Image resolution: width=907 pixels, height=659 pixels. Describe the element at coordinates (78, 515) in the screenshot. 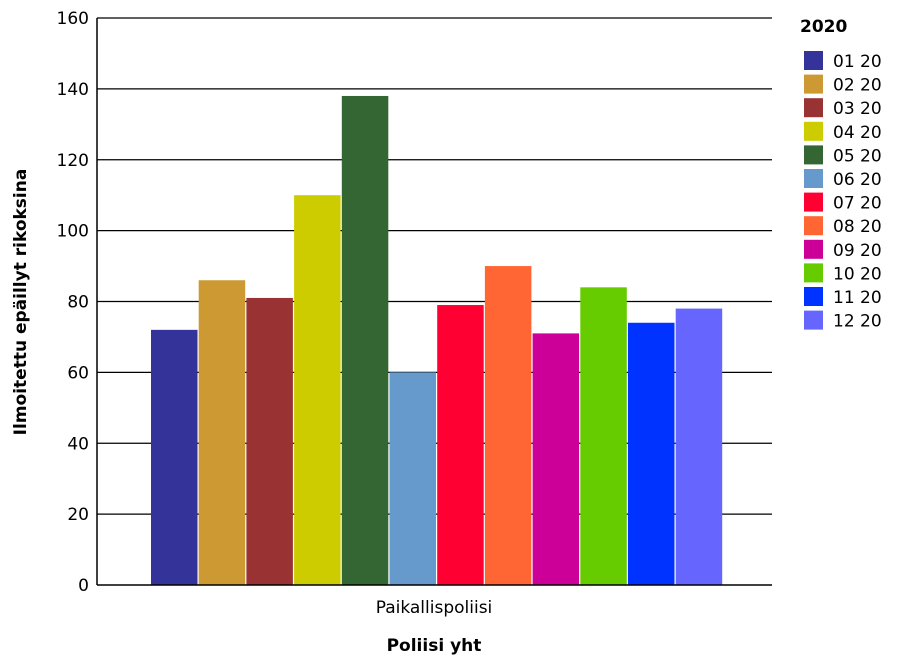

I see `y-tick-label: 20` at that location.